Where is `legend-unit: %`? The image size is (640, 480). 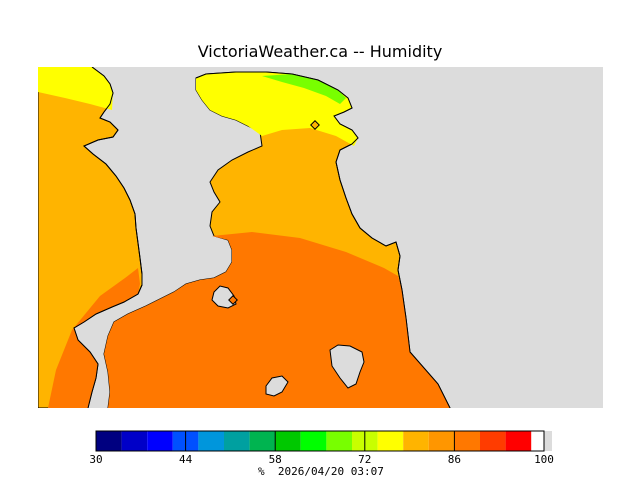
legend-unit: % is located at coordinates (261, 471).